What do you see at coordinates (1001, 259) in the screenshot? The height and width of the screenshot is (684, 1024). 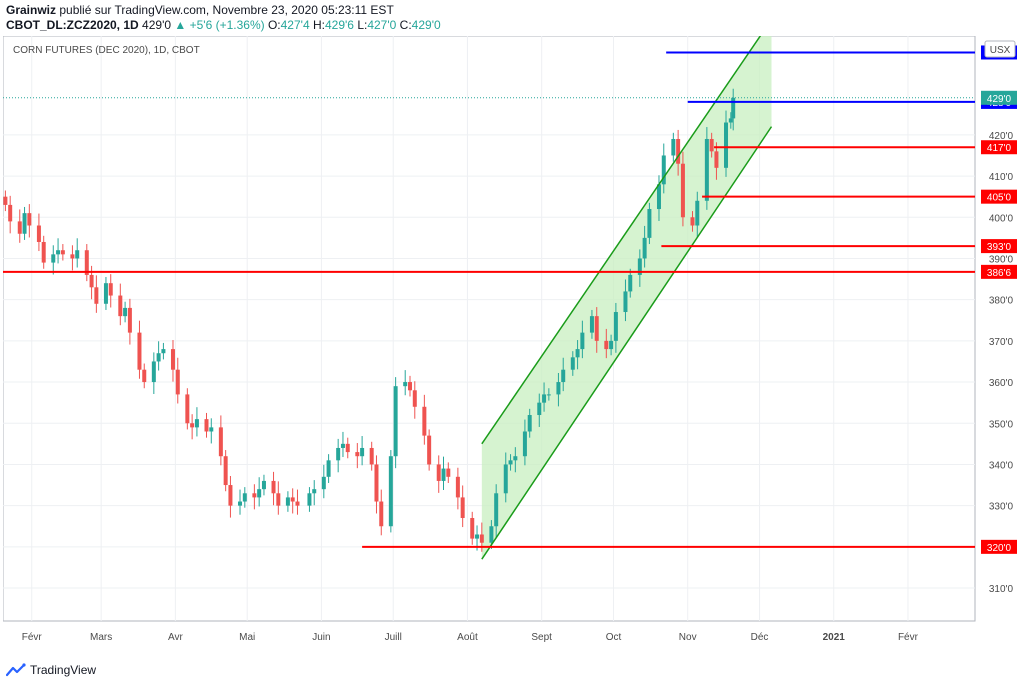 I see `y-tick-label: 390'0` at bounding box center [1001, 259].